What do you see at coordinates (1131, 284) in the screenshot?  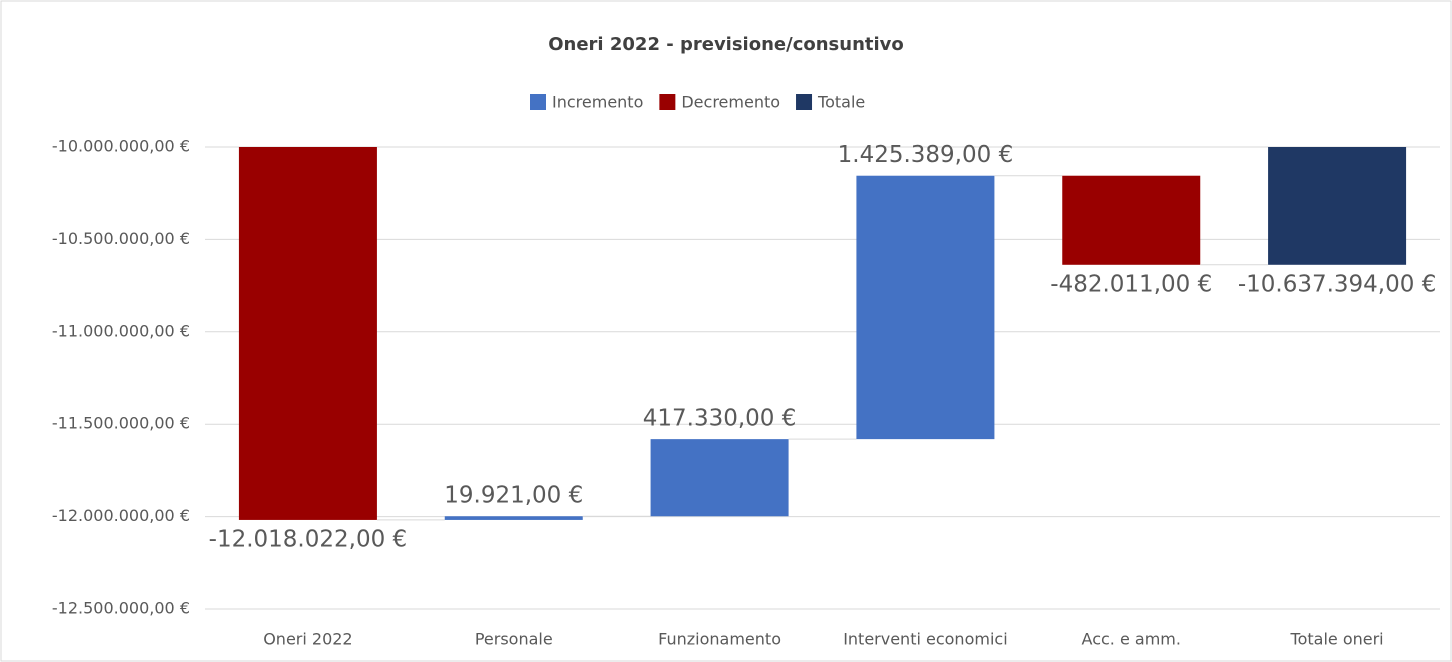 I see `data-label: -482.011,00 €` at bounding box center [1131, 284].